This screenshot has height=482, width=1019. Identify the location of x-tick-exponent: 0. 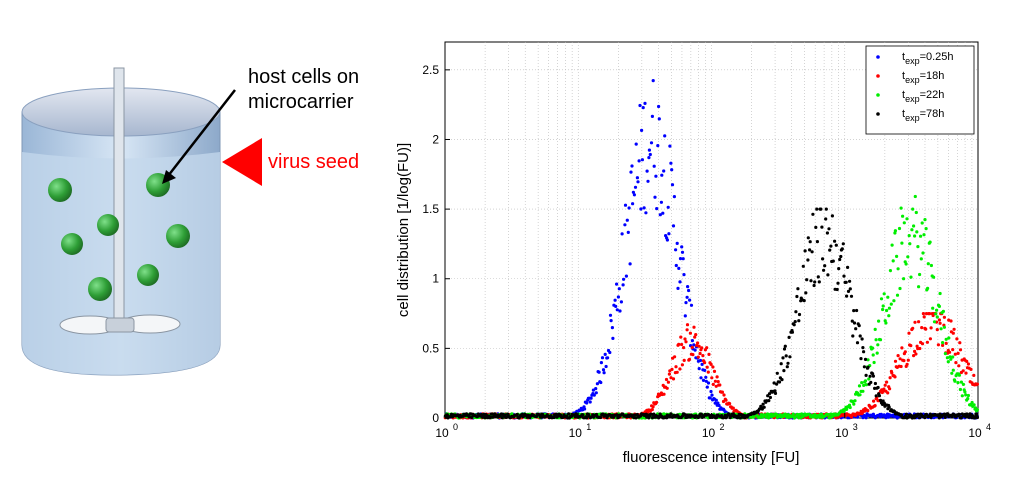
(455, 427).